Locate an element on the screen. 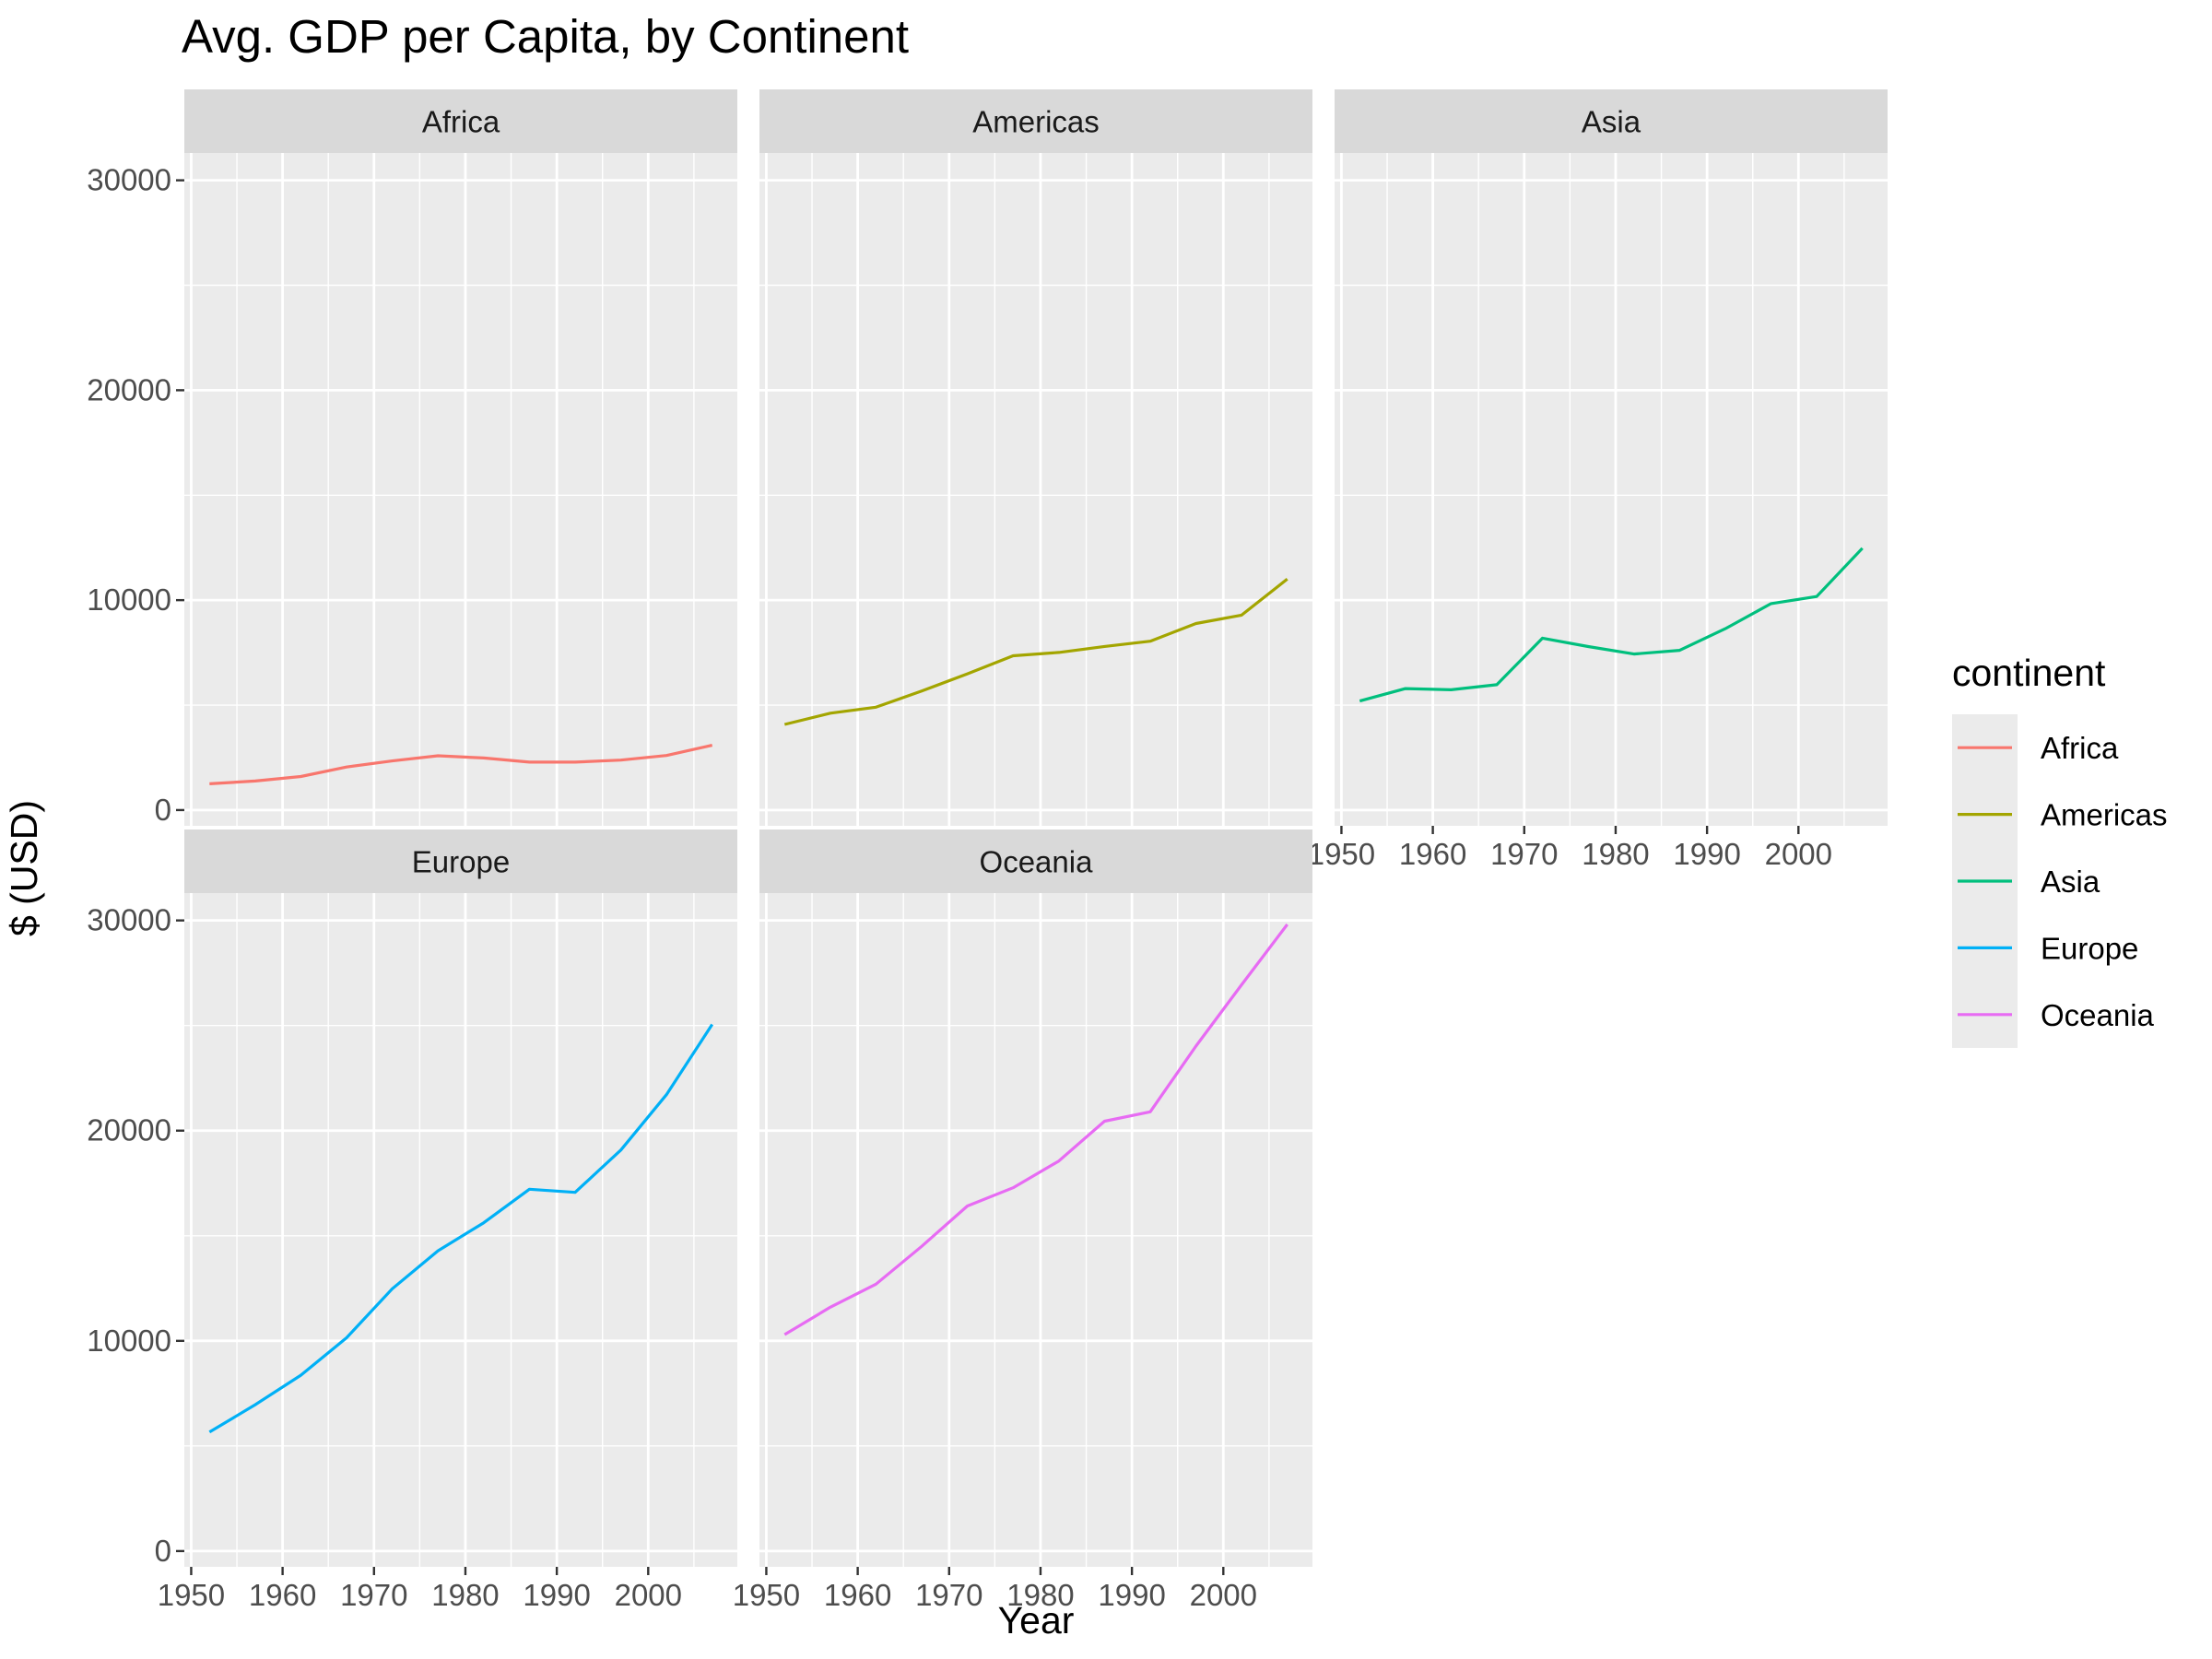 The image size is (2212, 1659). legend-item-asia: Asia is located at coordinates (2029, 882).